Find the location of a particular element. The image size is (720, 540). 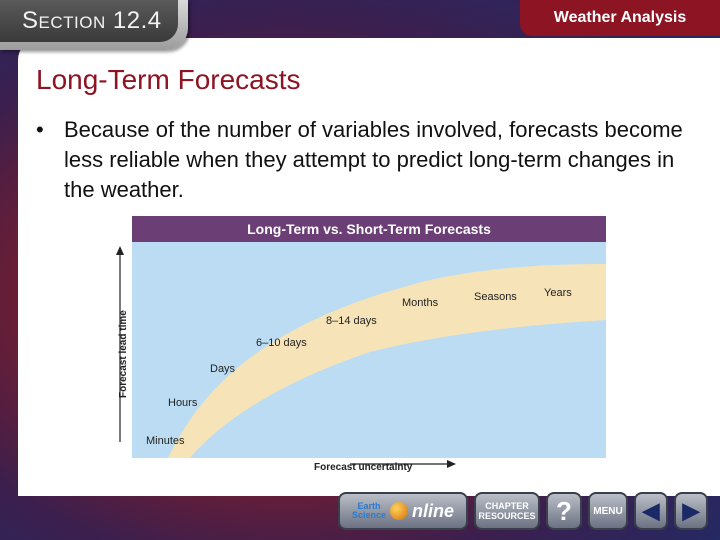

previous-slide-button: ◀ is located at coordinates (651, 511).